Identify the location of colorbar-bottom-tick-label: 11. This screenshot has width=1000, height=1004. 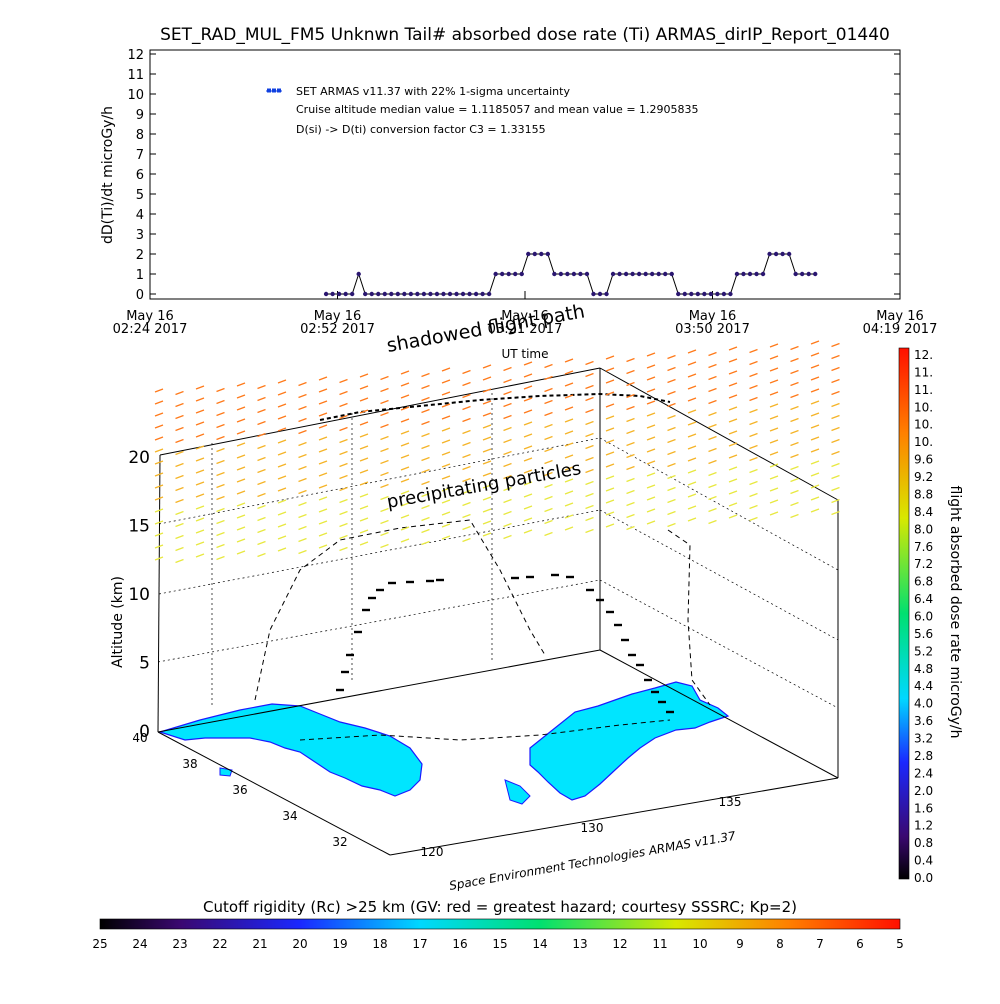
(659, 944).